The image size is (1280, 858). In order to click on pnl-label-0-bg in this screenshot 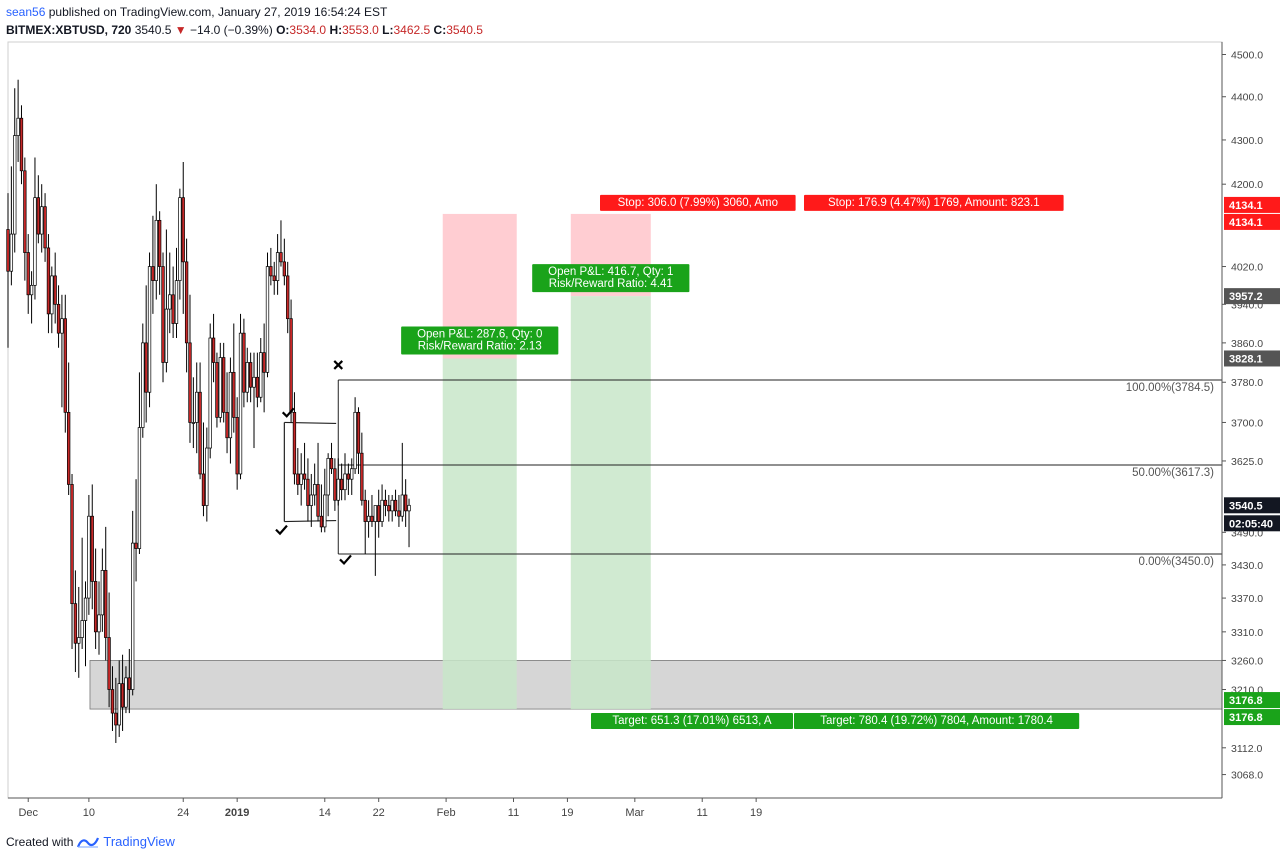, I will do `click(480, 340)`.